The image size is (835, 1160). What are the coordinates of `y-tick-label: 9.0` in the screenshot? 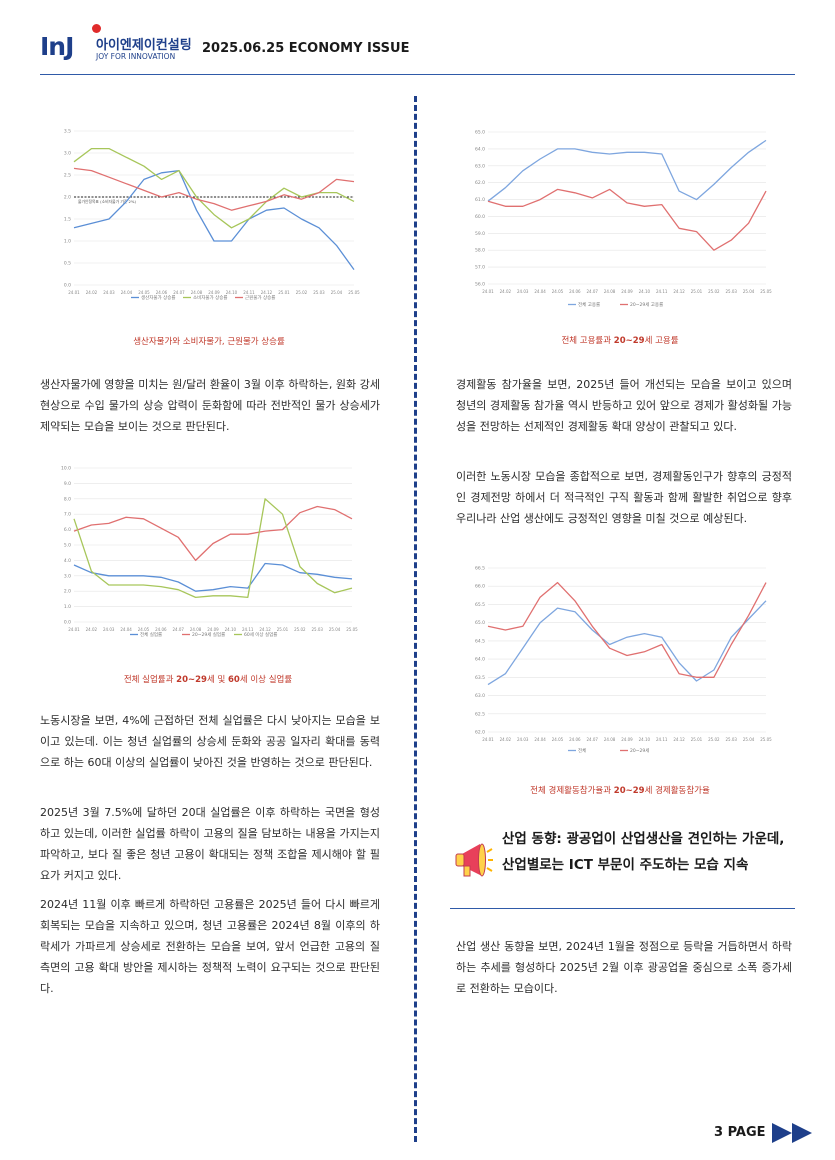 It's located at (67, 484).